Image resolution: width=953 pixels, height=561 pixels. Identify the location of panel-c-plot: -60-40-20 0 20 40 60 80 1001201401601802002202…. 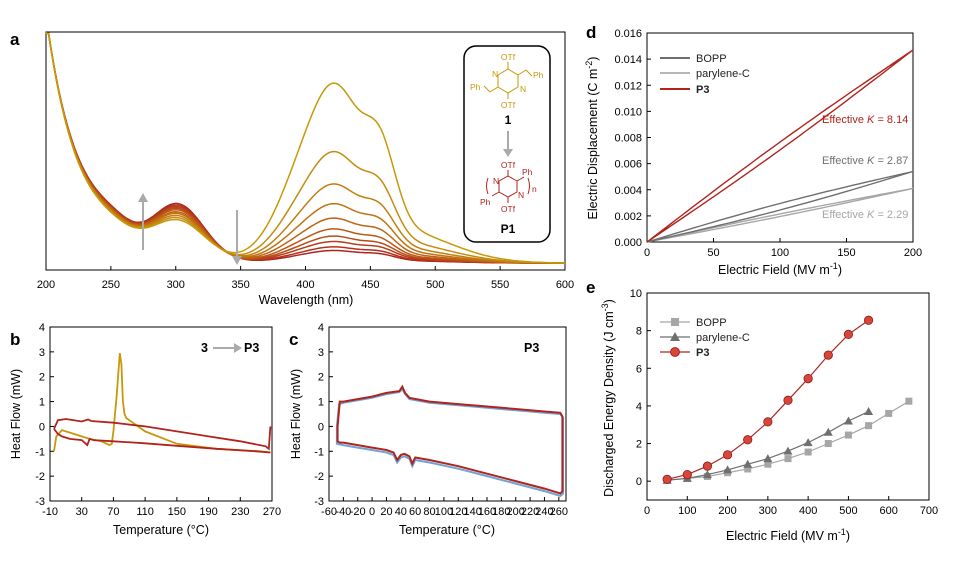
(441, 420).